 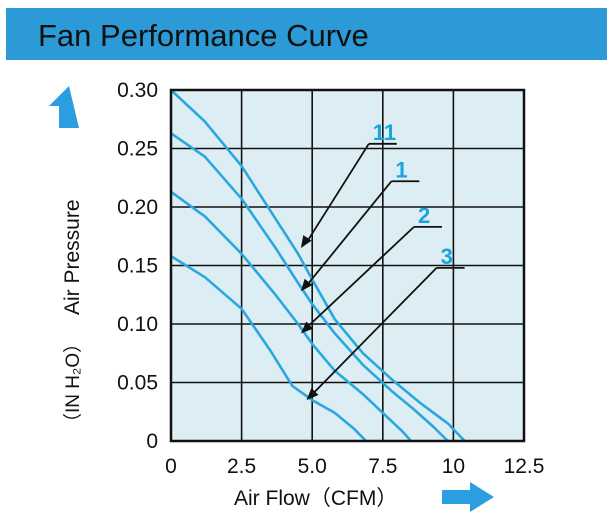 What do you see at coordinates (137, 149) in the screenshot?
I see `y-tick-label: 0.25` at bounding box center [137, 149].